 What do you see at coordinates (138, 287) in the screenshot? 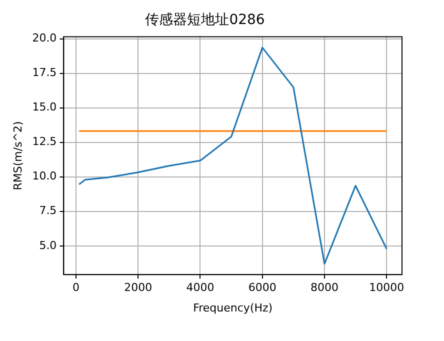
I see `x-tick-label: 2000` at bounding box center [138, 287].